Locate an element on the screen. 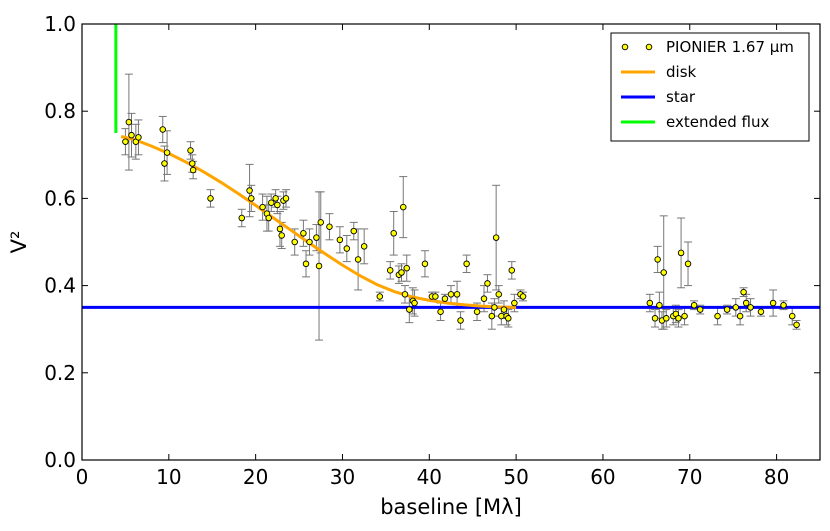  y-tick-label: 0.8 is located at coordinates (60, 111).